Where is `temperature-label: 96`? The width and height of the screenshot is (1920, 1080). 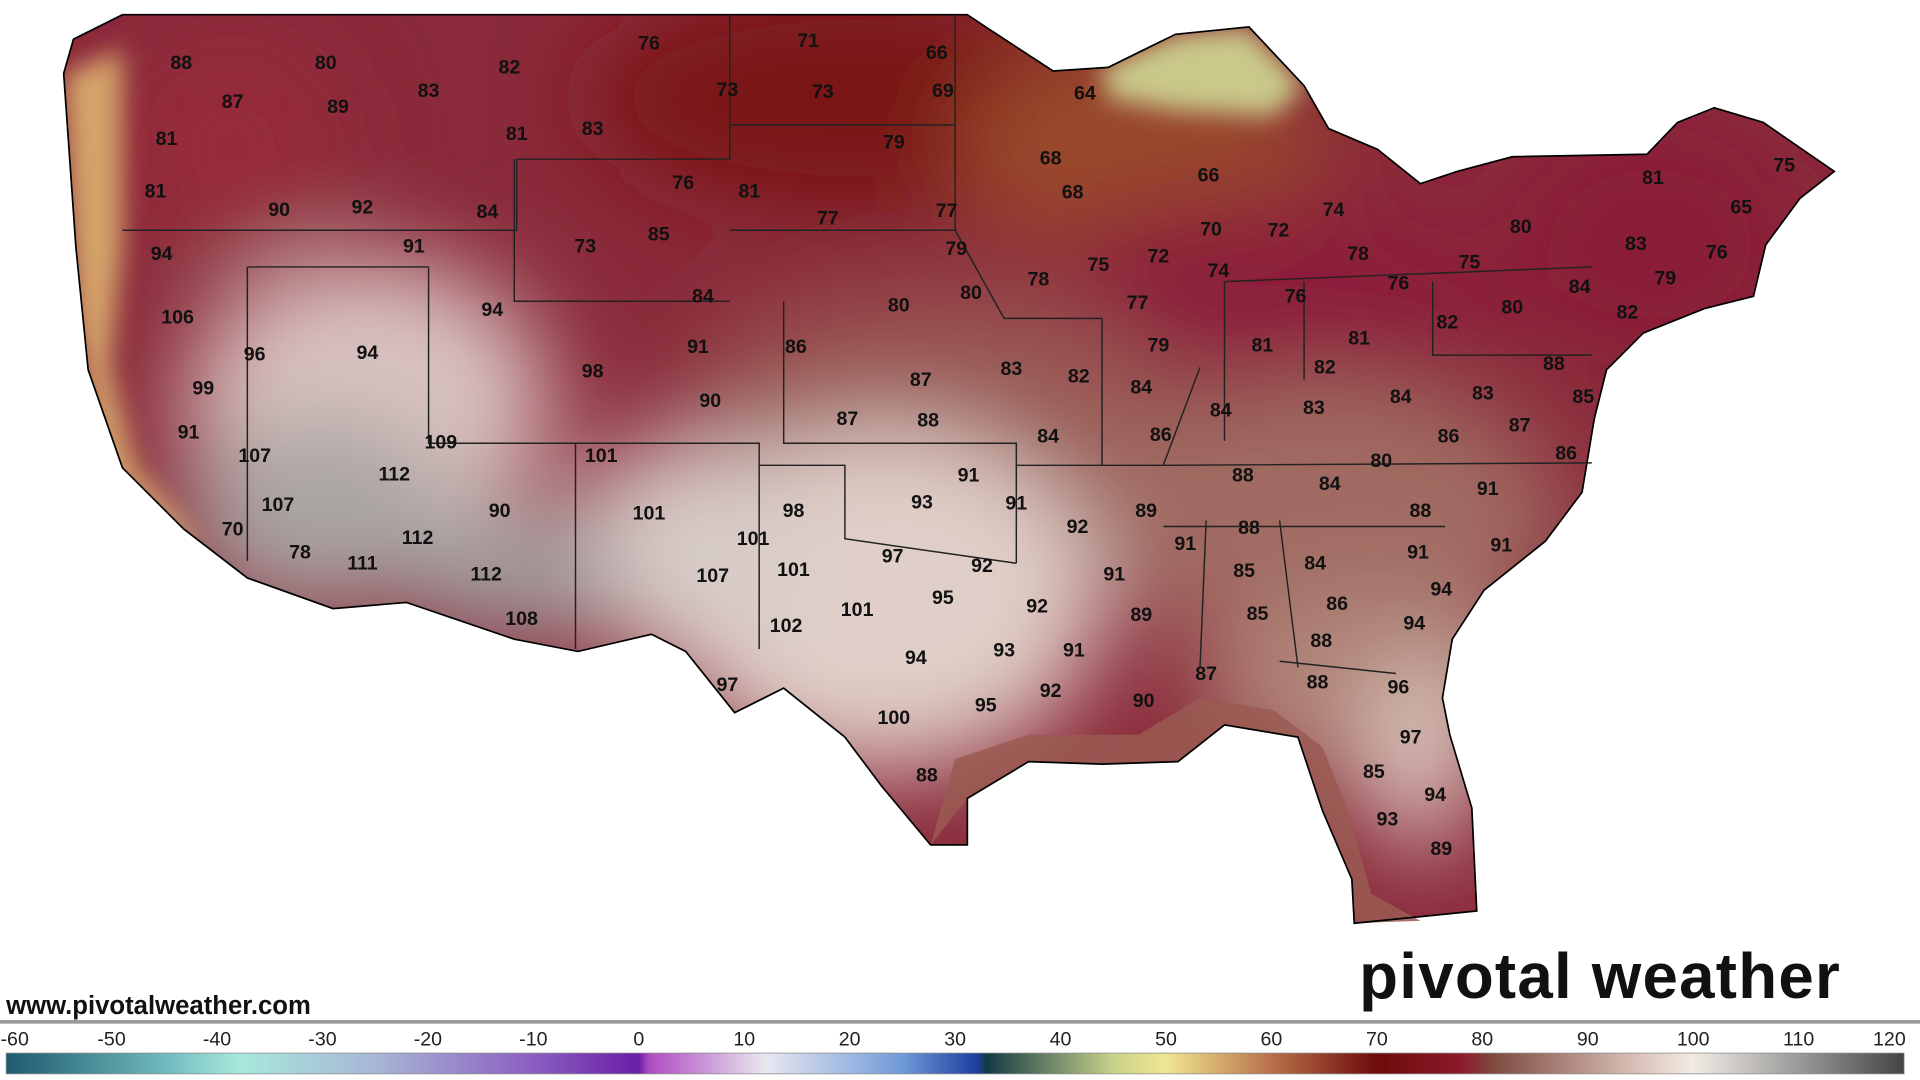
temperature-label: 96 is located at coordinates (1398, 687).